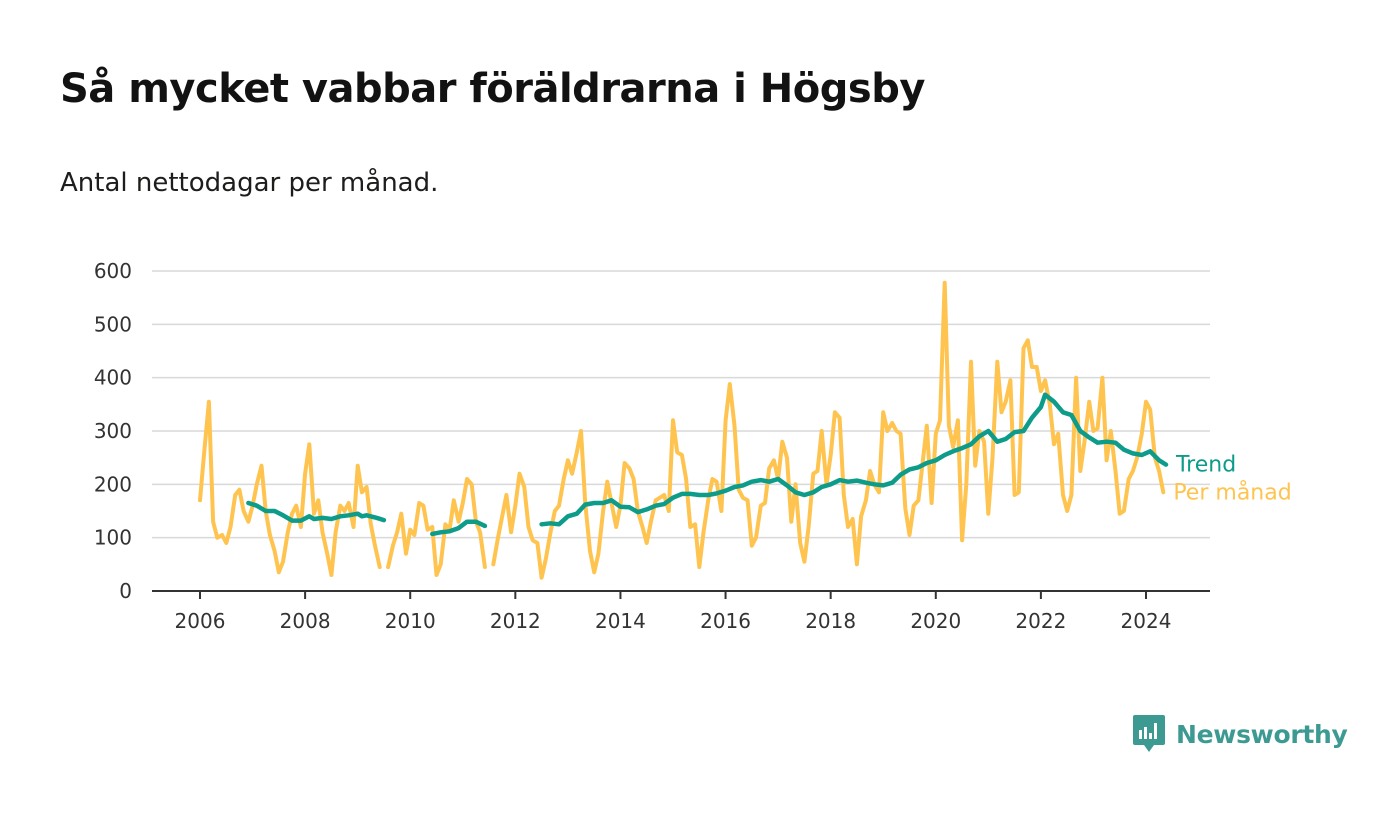  What do you see at coordinates (1040, 621) in the screenshot?
I see `x-tick-label: 2022` at bounding box center [1040, 621].